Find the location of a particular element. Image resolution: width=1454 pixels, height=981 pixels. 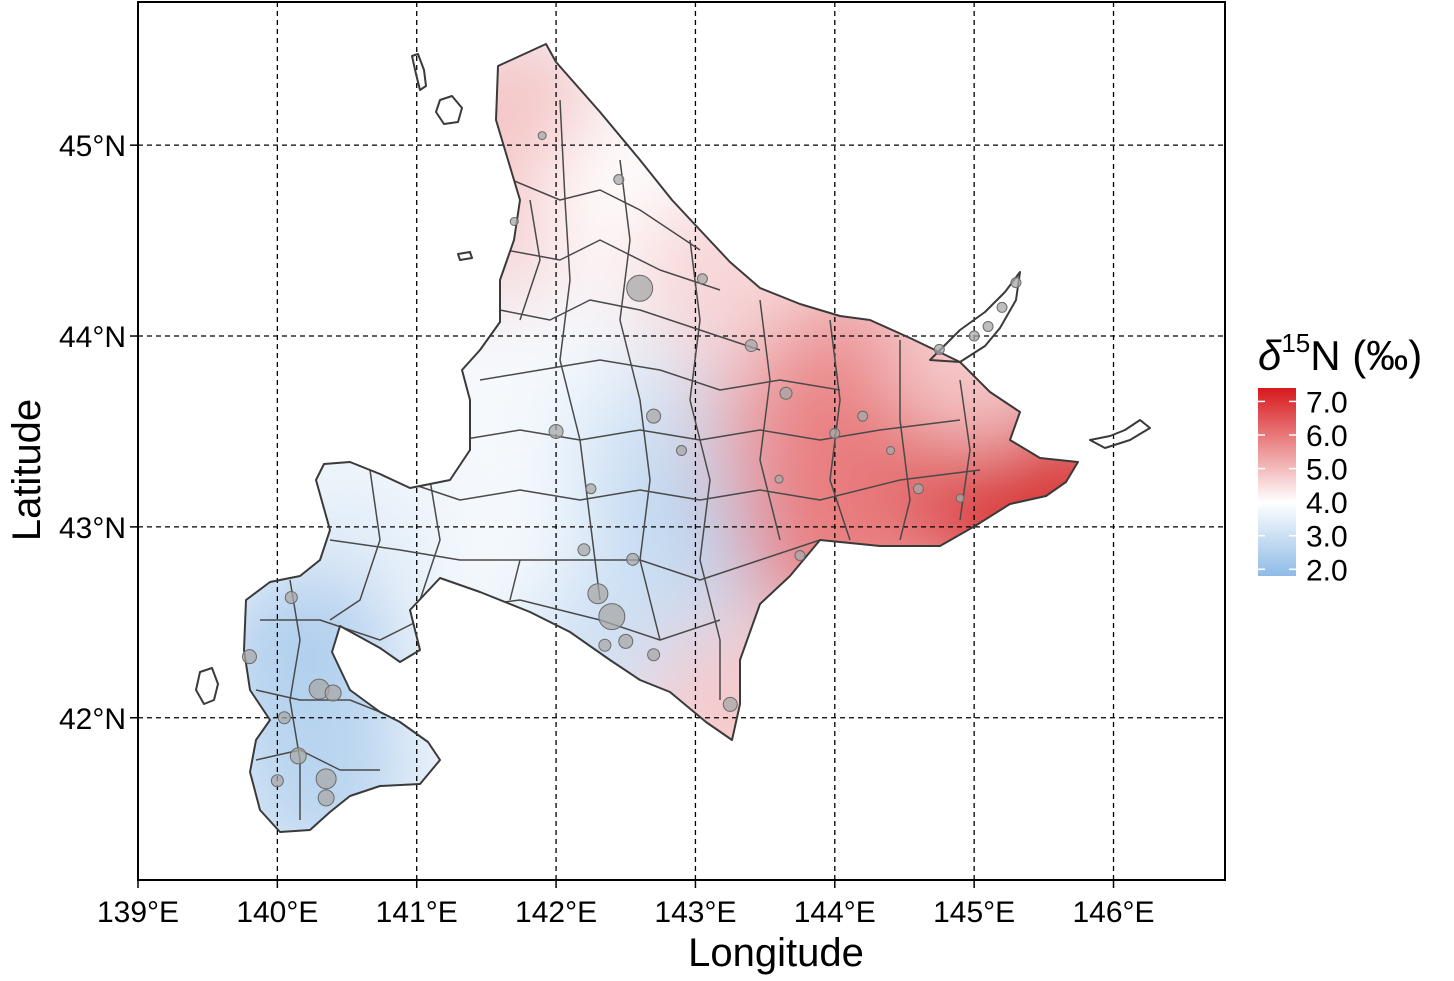

legend-ticks: 7.06.05.04.03.02.0 is located at coordinates (1303, 486).